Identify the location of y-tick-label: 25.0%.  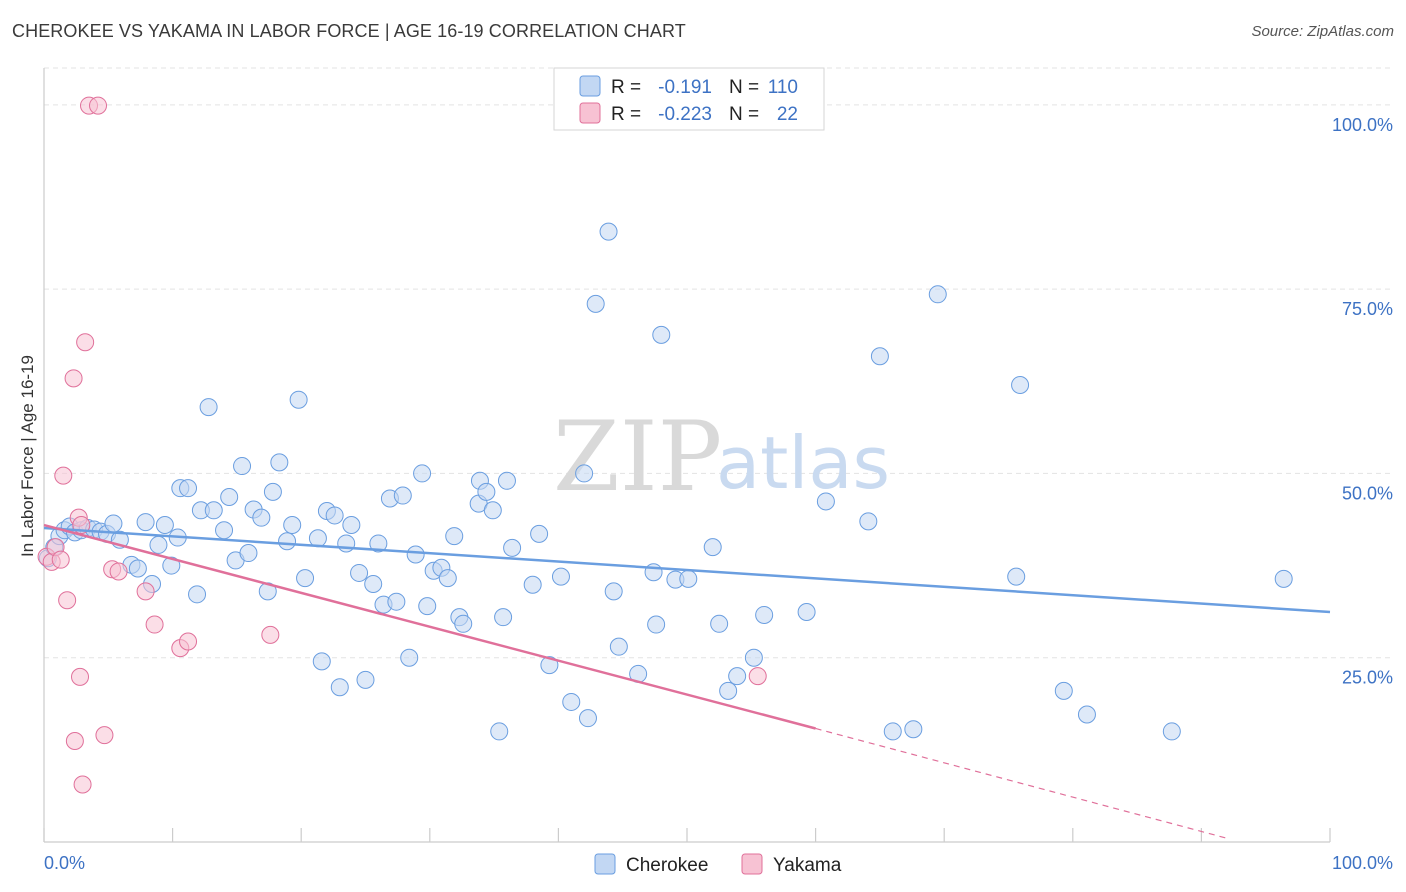
(1367, 678).